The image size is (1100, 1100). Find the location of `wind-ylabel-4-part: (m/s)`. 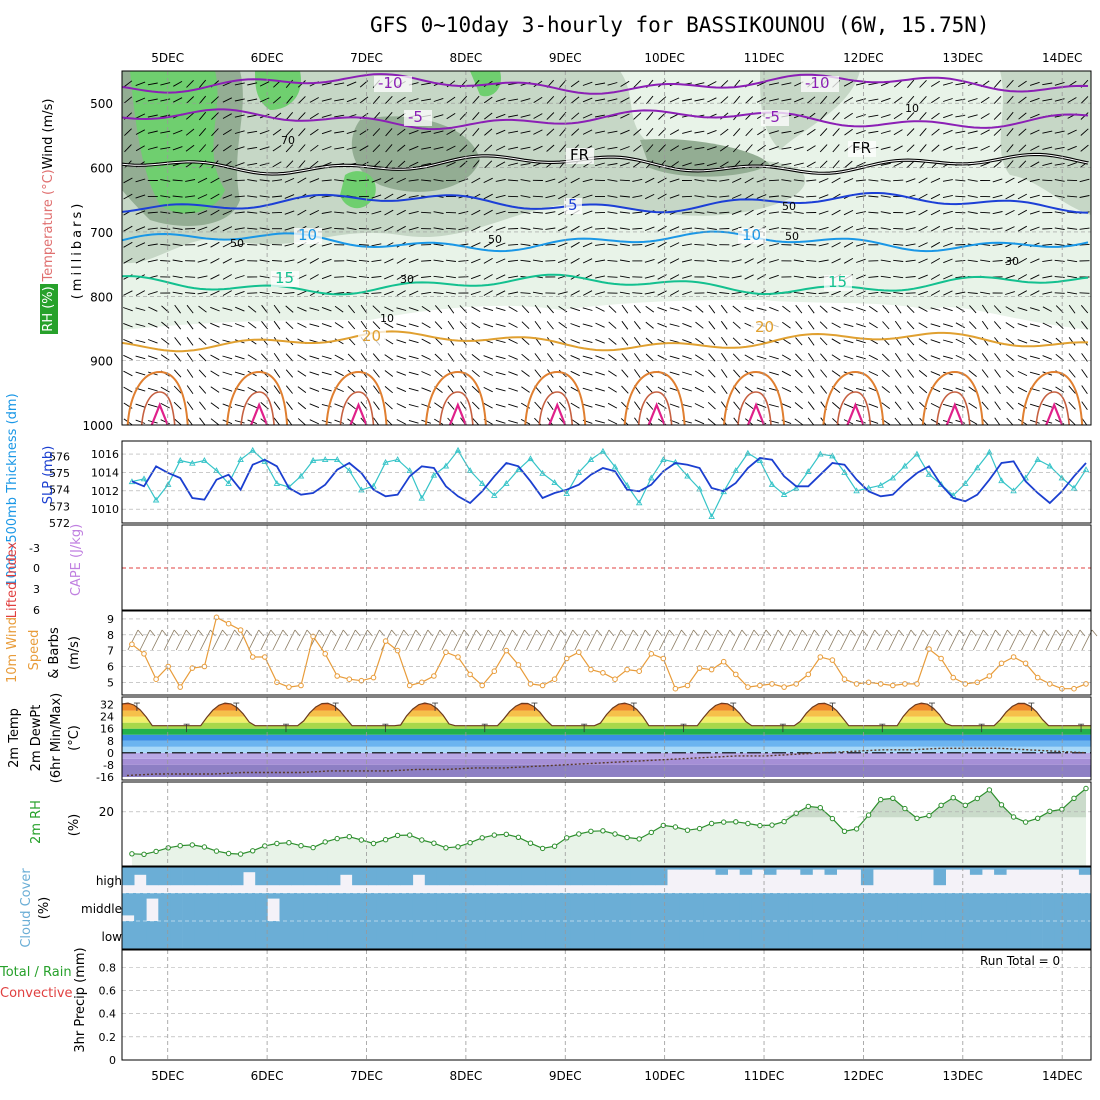

wind-ylabel-4-part: (m/s) is located at coordinates (74, 653).